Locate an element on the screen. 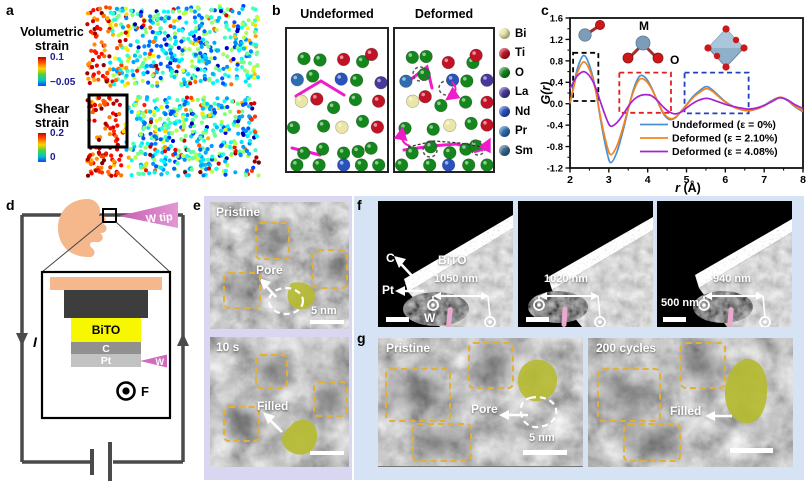 The width and height of the screenshot is (806, 481). mo2-bent-molecule: M O is located at coordinates (650, 43).